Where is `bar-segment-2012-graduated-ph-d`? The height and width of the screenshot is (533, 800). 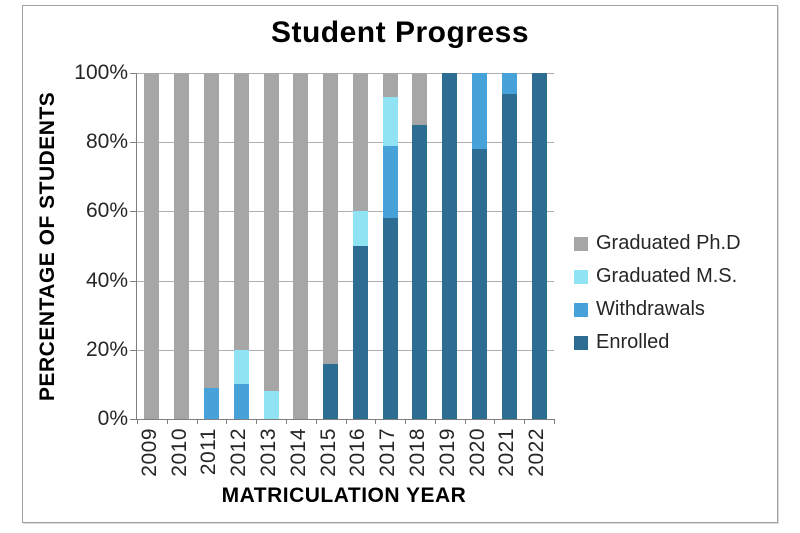
bar-segment-2012-graduated-ph-d is located at coordinates (241, 211).